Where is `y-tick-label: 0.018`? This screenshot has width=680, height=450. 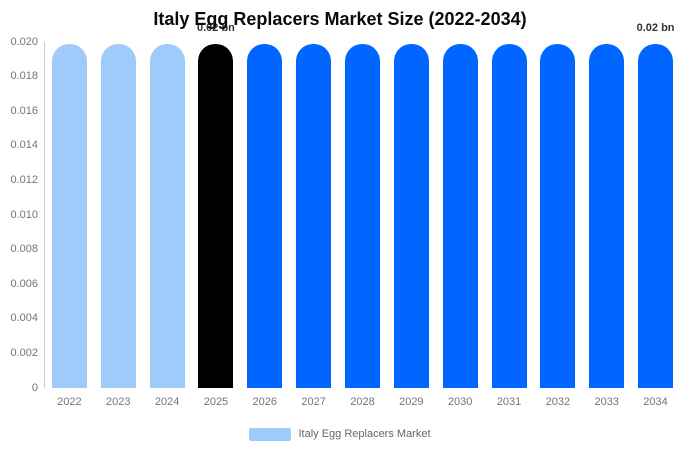
y-tick-label: 0.018 is located at coordinates (24, 76).